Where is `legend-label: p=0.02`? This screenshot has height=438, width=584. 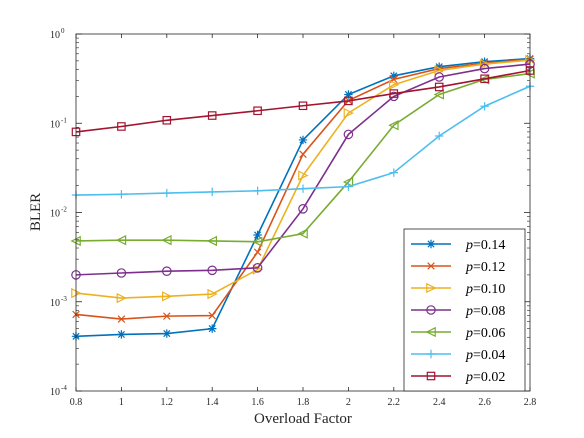
legend-label: p=0.02 is located at coordinates (485, 377).